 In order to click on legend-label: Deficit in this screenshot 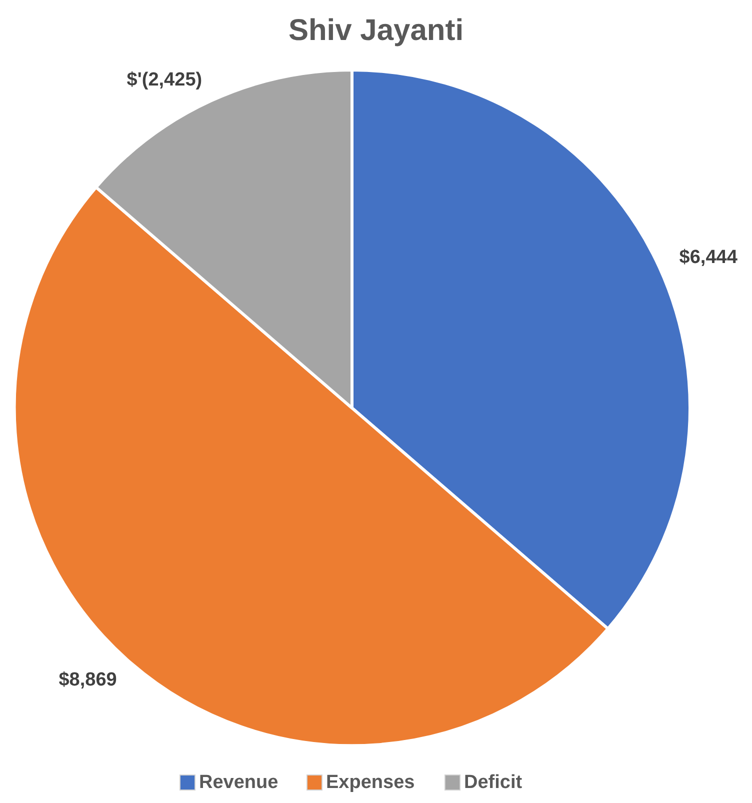, I will do `click(493, 783)`.